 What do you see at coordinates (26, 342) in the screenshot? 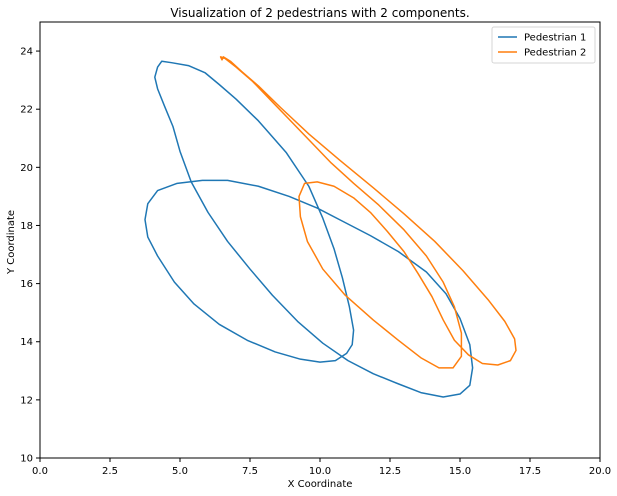
I see `y-tick-label-2: 14` at bounding box center [26, 342].